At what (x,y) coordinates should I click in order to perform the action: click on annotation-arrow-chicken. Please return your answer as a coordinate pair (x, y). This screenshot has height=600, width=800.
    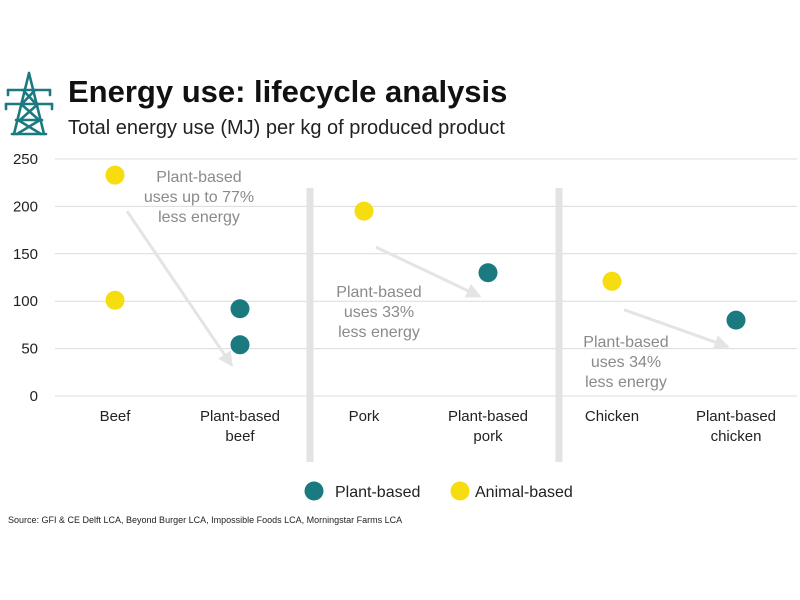
    Looking at the image, I should click on (676, 329).